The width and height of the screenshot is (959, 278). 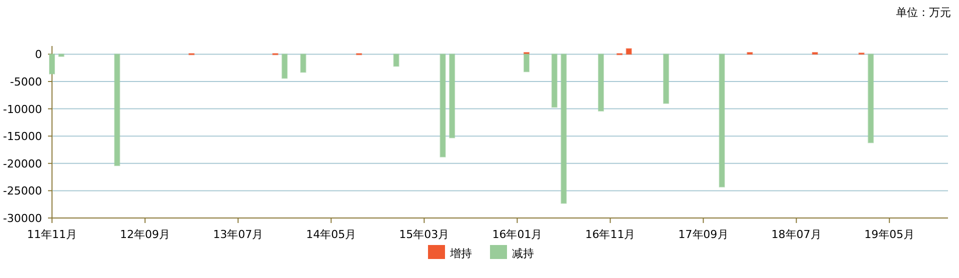 What do you see at coordinates (889, 234) in the screenshot?
I see `x-tick-label: 19年05月` at bounding box center [889, 234].